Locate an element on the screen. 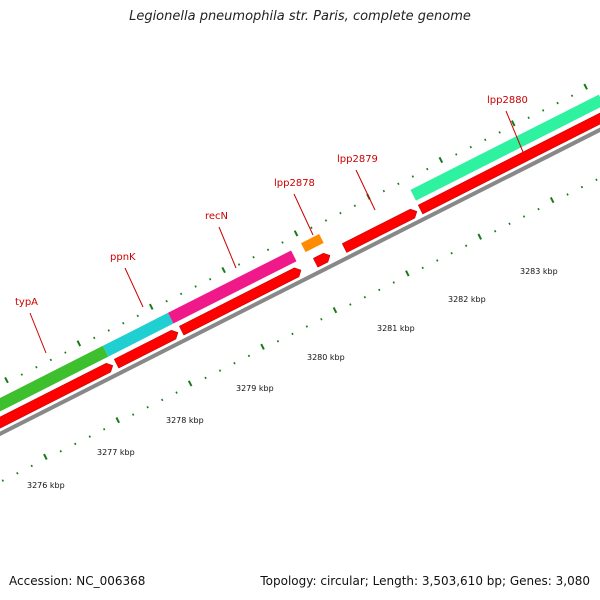 This screenshot has height=600, width=600. kbp-label: 3280 kbp is located at coordinates (326, 357).